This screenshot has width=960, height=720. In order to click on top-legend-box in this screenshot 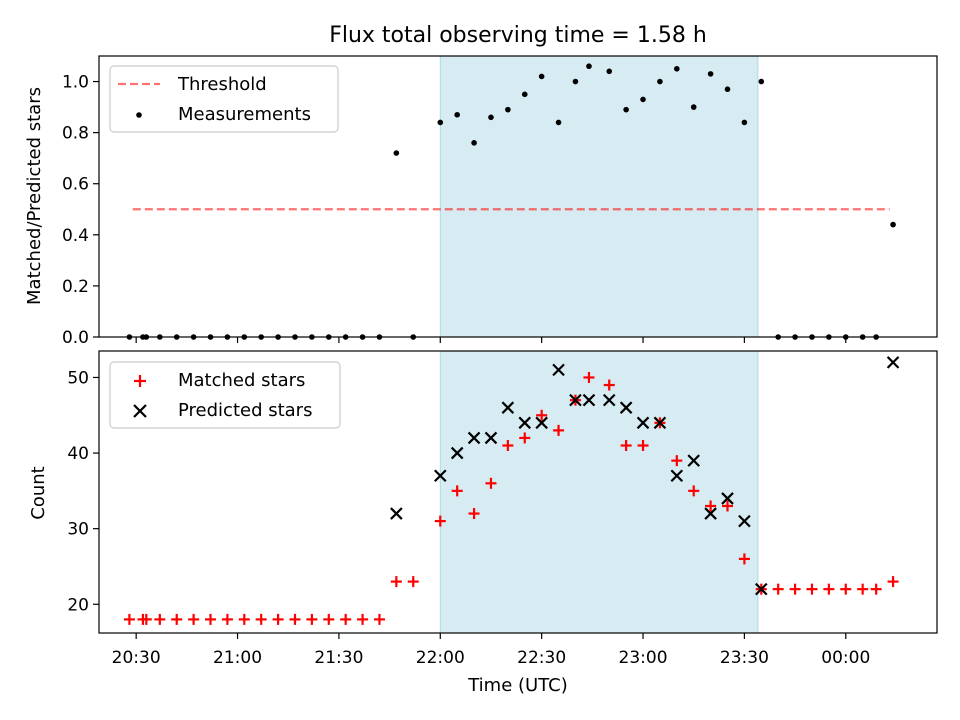, I will do `click(224, 99)`.